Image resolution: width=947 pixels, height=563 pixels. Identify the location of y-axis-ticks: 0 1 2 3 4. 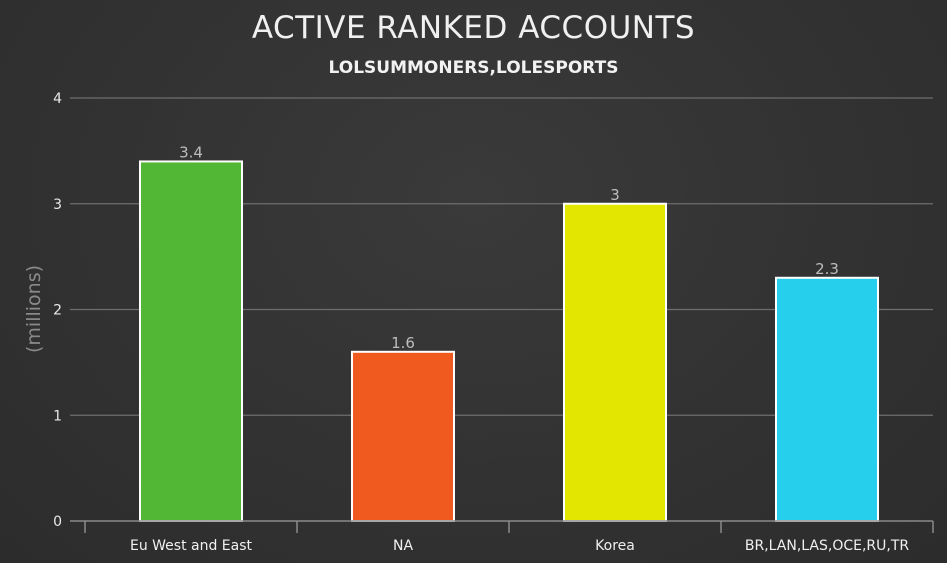
(57, 310).